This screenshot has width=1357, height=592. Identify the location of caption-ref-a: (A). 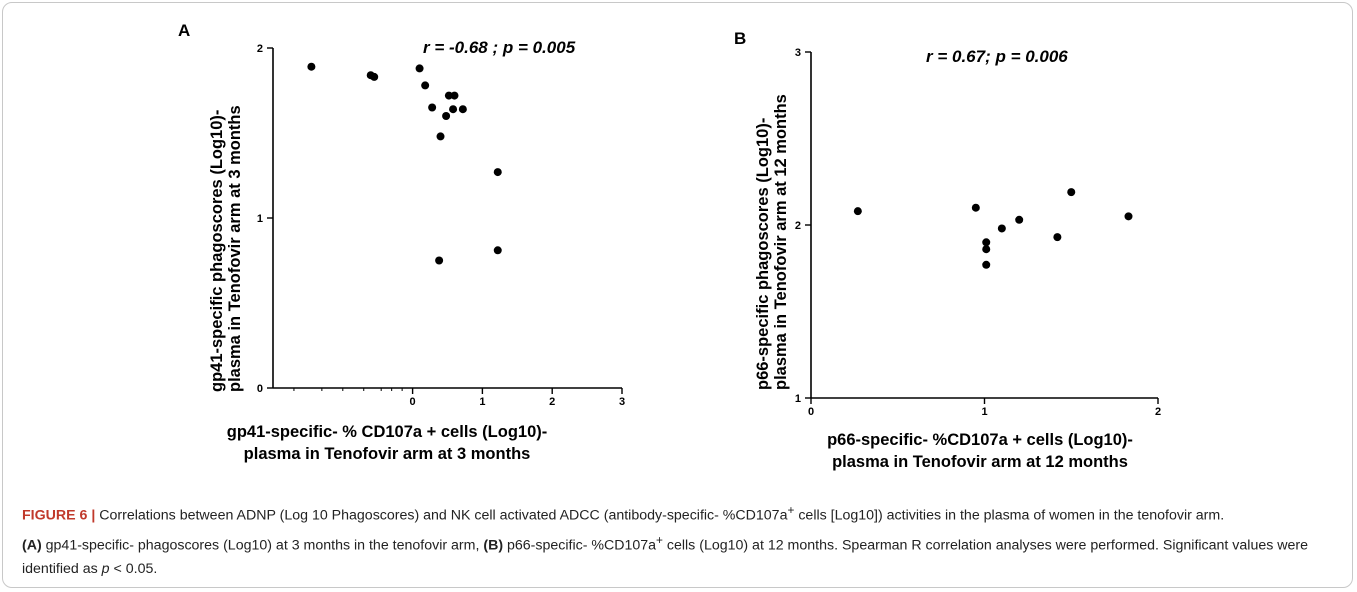
(32, 545).